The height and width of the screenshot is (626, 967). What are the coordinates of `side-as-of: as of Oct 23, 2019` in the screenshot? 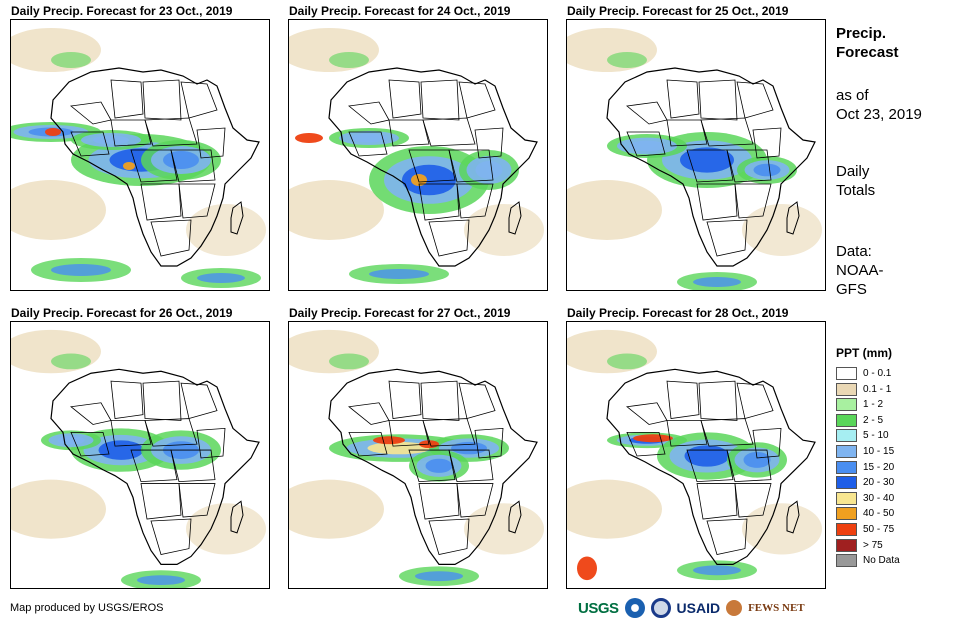 It's located at (879, 105).